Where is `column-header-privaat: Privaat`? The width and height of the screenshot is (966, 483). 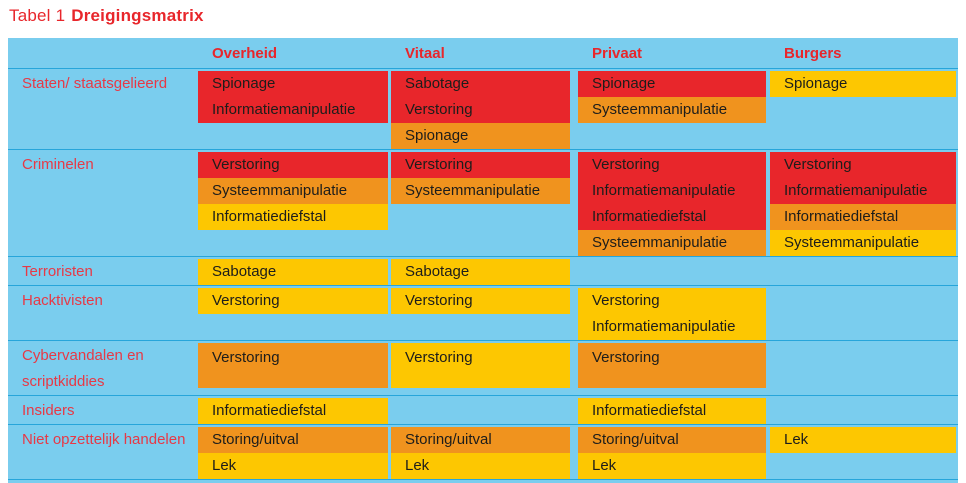 column-header-privaat: Privaat is located at coordinates (617, 53).